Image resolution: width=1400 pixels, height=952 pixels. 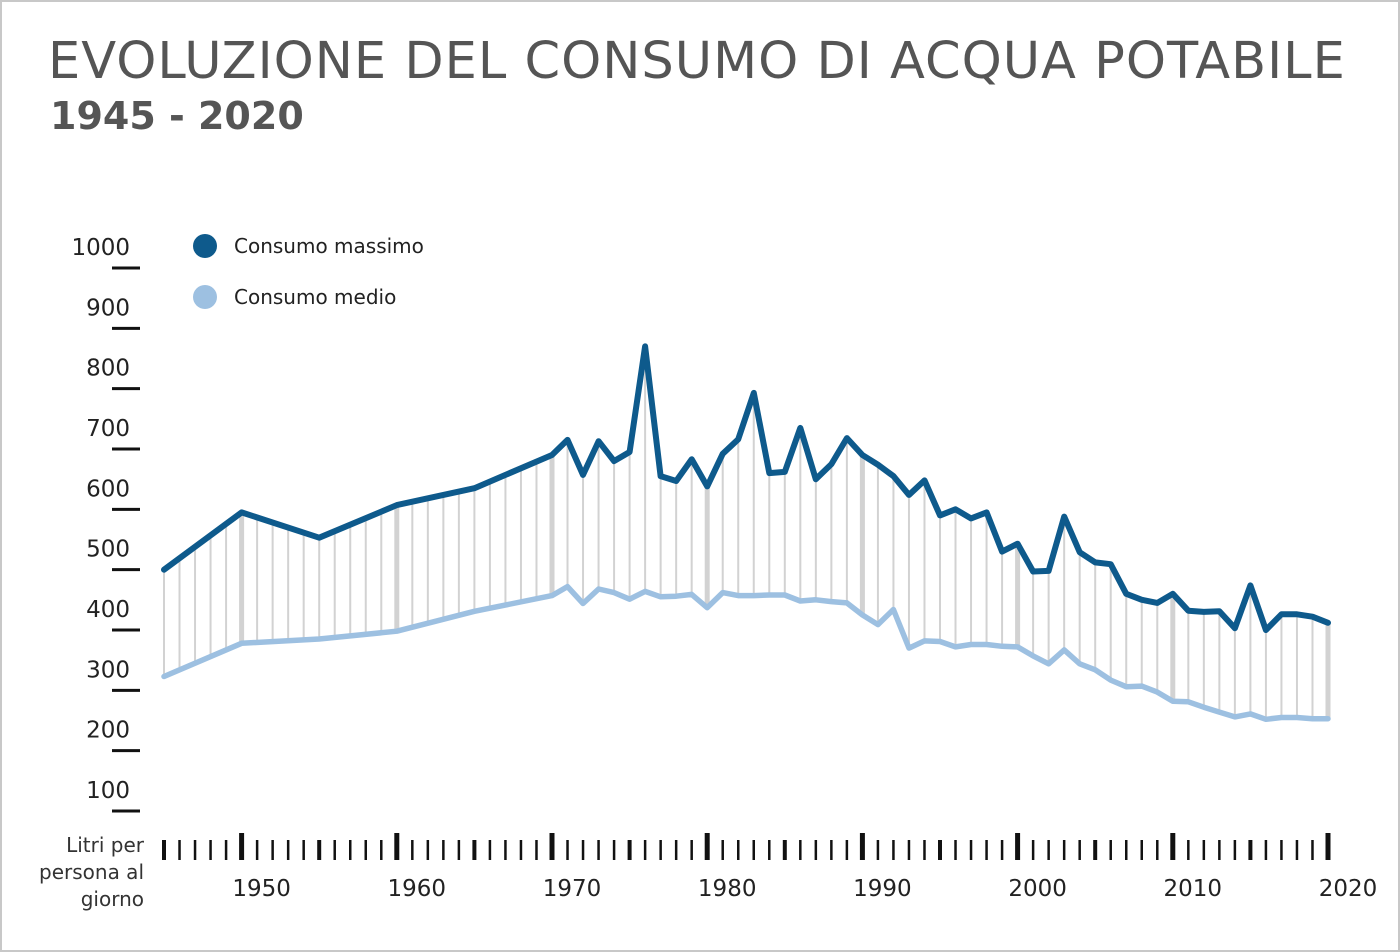 I want to click on y-axis-label: Litri per persona al giorno, so click(x=91, y=872).